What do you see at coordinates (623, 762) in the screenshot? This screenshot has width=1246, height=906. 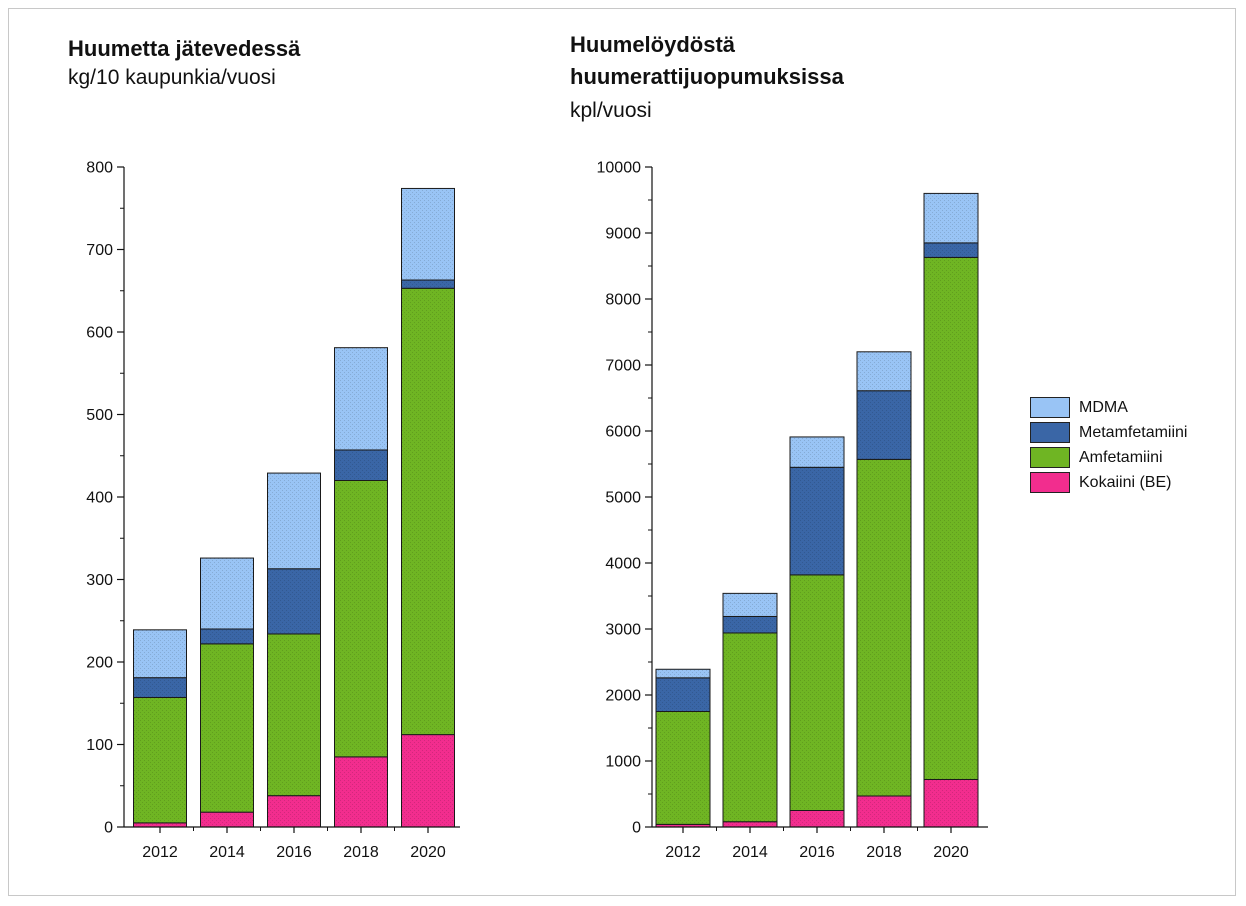 I see `right-y-tick-label: 1000` at bounding box center [623, 762].